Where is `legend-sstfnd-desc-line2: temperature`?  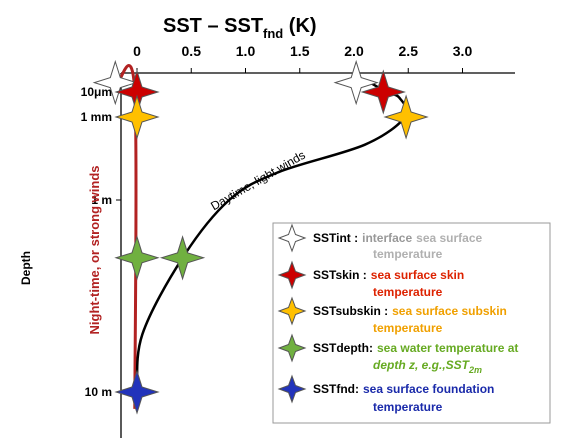
legend-sstfnd-desc-line2: temperature is located at coordinates (408, 407).